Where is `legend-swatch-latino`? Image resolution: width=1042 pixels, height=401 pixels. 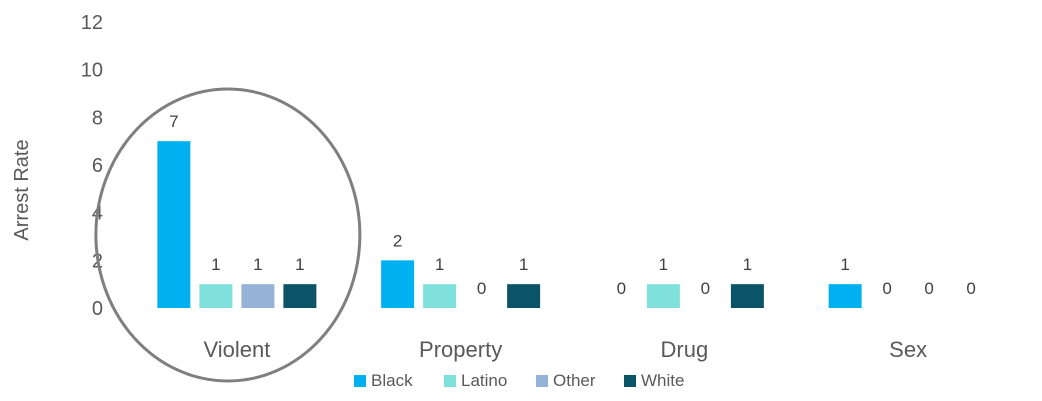
legend-swatch-latino is located at coordinates (450, 381).